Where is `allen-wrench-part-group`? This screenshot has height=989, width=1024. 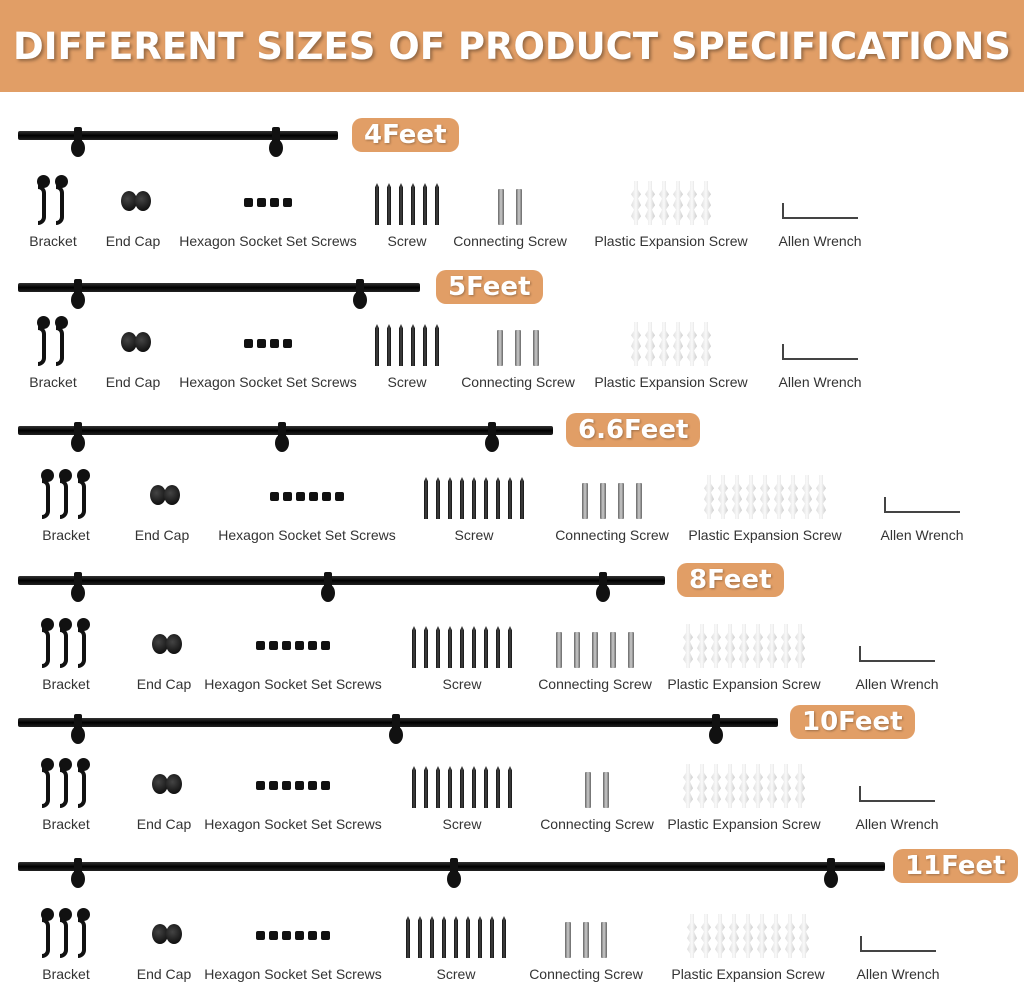 allen-wrench-part-group is located at coordinates (897, 782).